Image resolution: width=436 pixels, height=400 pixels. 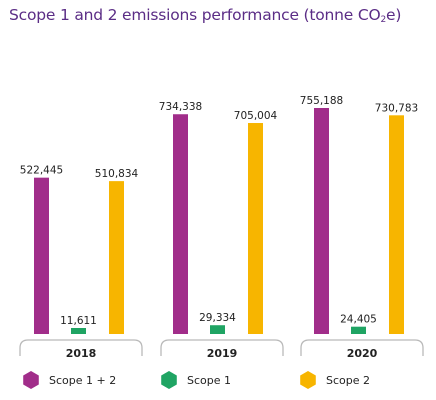 What do you see at coordinates (217, 318) in the screenshot?
I see `data-label-2019-series-2: 29,334` at bounding box center [217, 318].